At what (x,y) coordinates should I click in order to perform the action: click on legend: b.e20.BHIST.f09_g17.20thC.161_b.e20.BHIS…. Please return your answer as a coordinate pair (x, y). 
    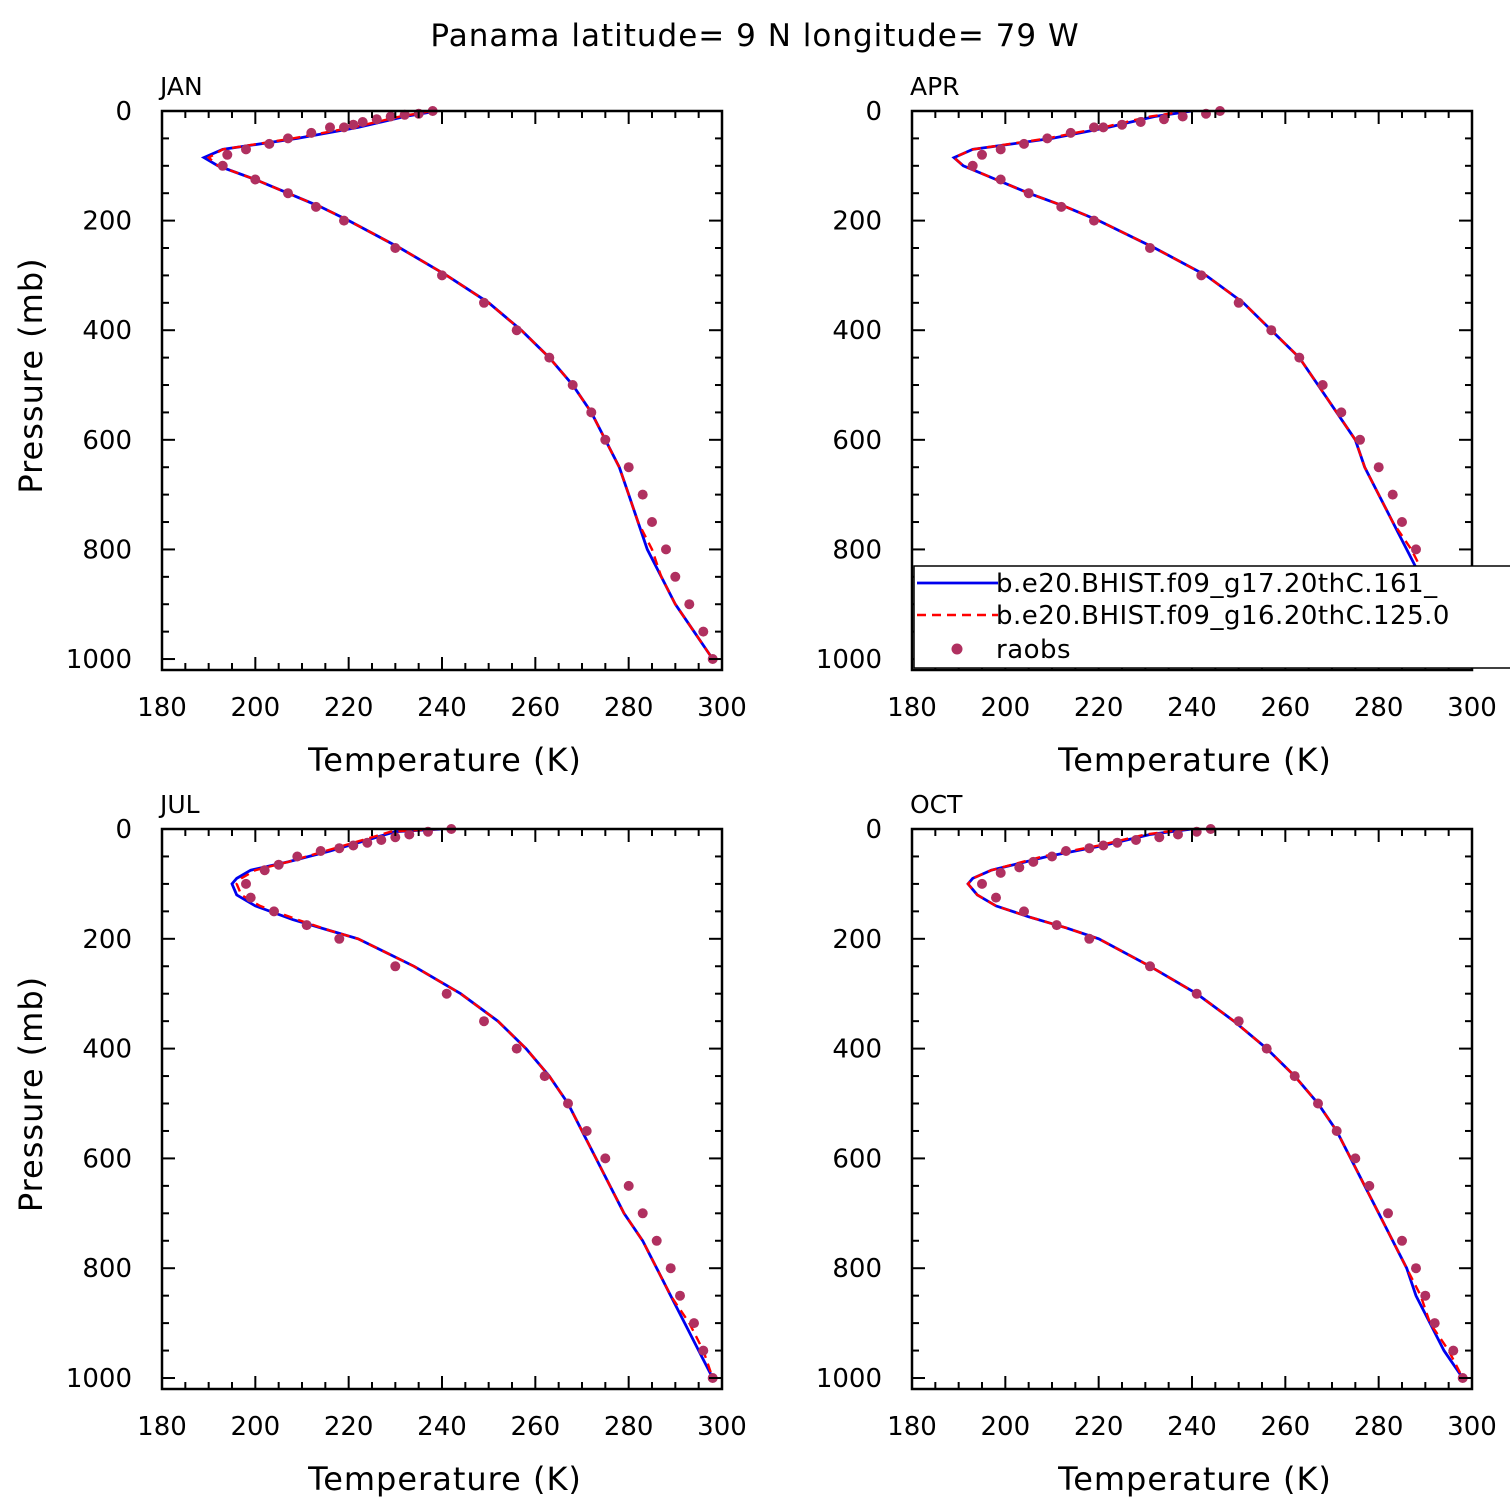
    Looking at the image, I should click on (1211, 617).